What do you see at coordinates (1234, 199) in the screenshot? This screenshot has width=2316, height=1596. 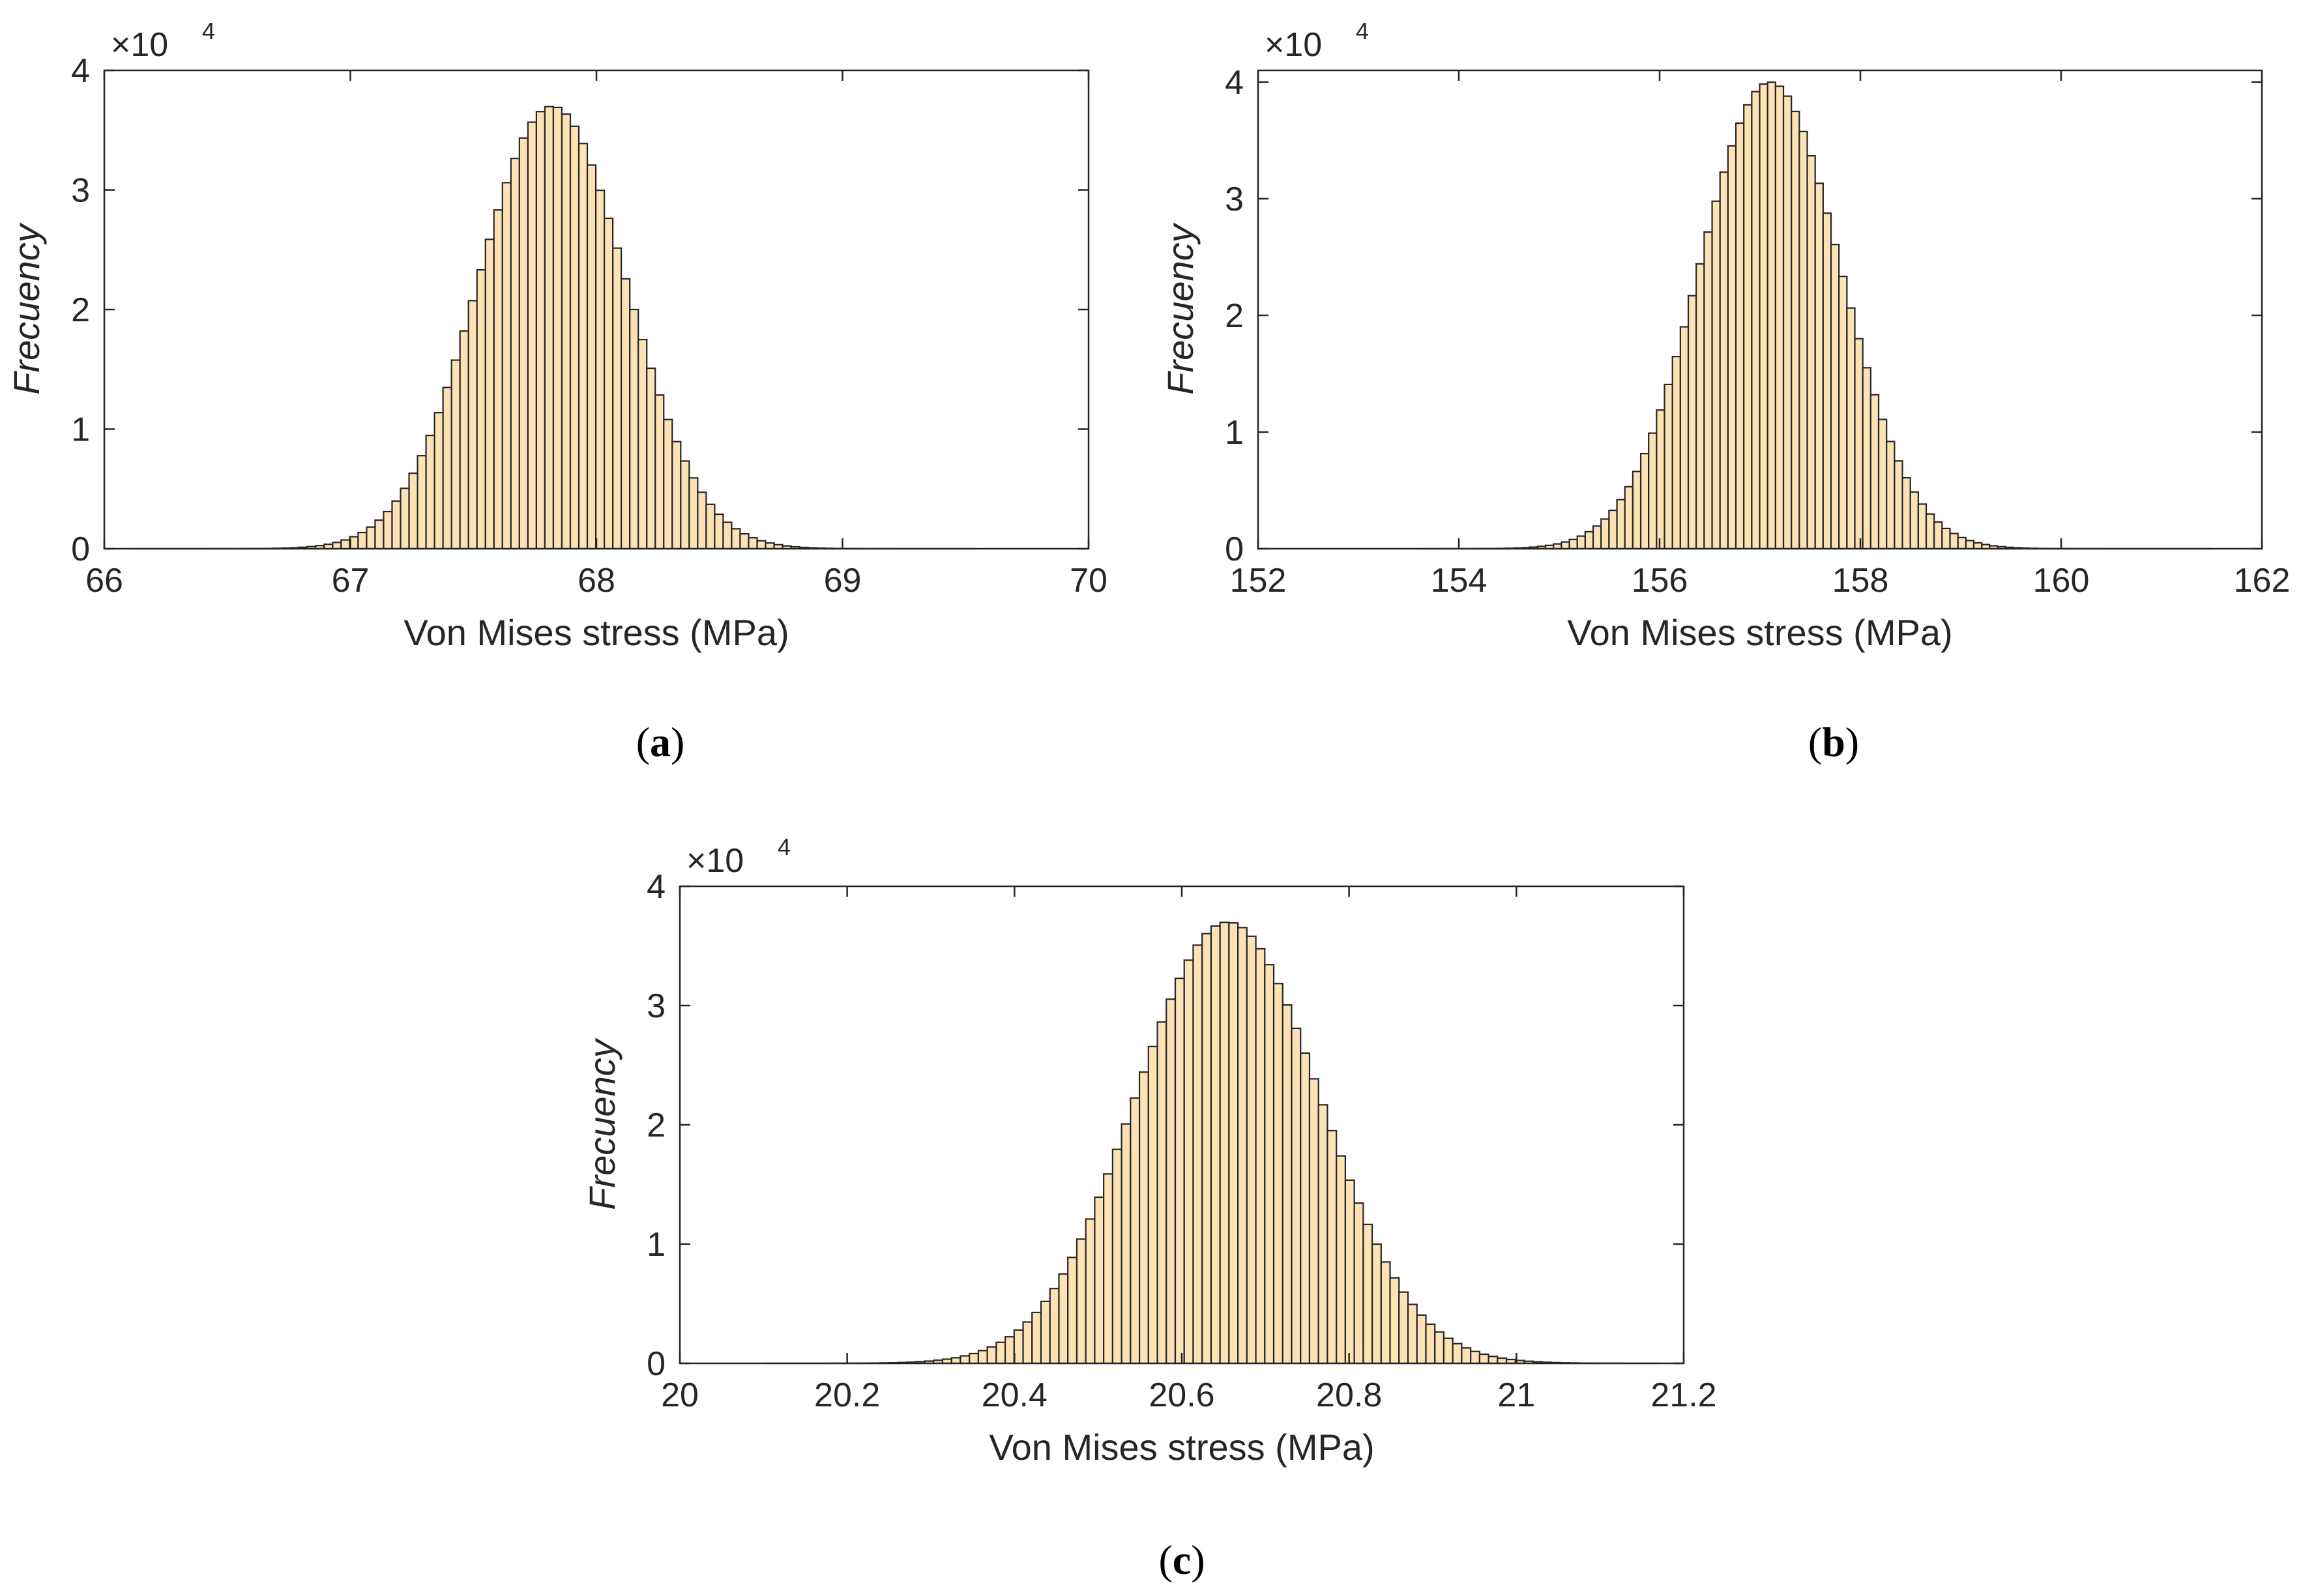 I see `y-tick-label: 3` at bounding box center [1234, 199].